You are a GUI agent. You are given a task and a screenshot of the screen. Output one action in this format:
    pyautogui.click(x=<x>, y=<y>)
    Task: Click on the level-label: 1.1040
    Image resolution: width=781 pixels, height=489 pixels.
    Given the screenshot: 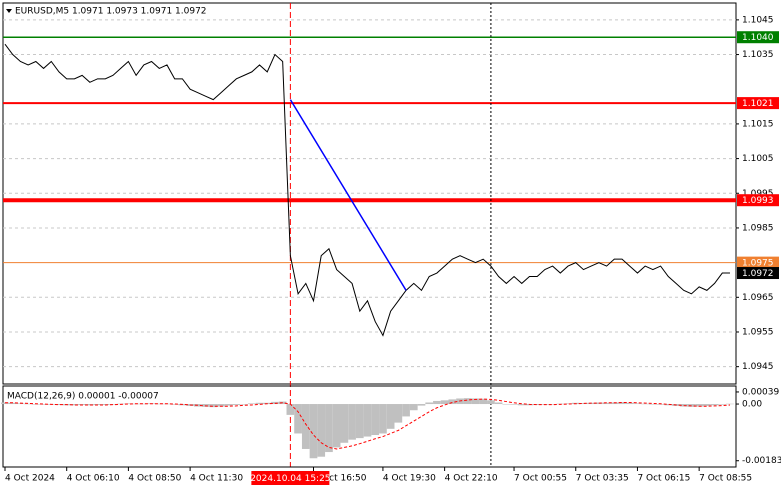 What is the action you would take?
    pyautogui.click(x=758, y=38)
    